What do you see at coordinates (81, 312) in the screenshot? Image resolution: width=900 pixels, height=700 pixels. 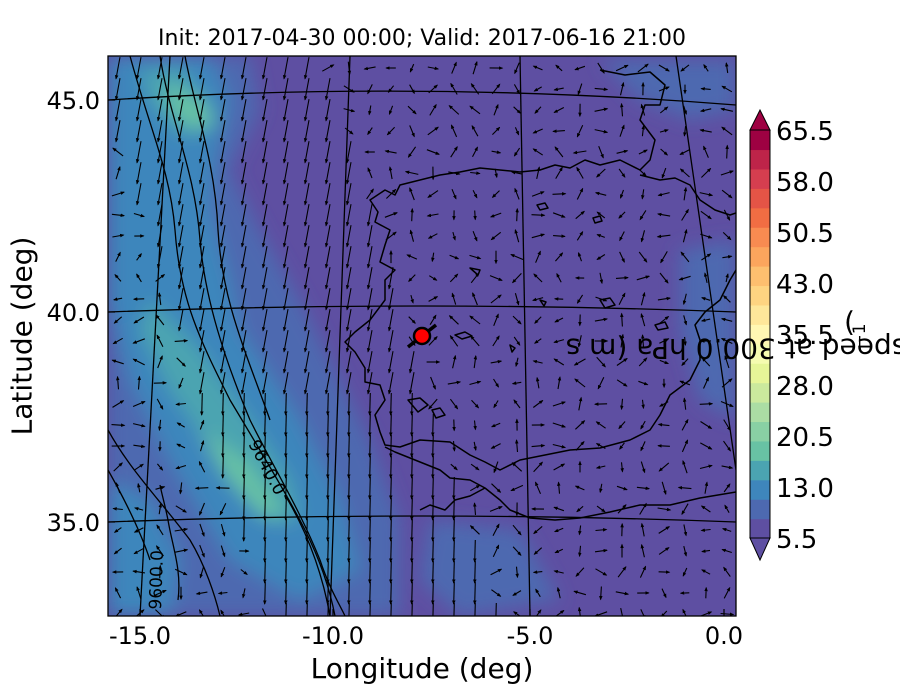 I see `y-axis: 45.0 40.0 35.0` at bounding box center [81, 312].